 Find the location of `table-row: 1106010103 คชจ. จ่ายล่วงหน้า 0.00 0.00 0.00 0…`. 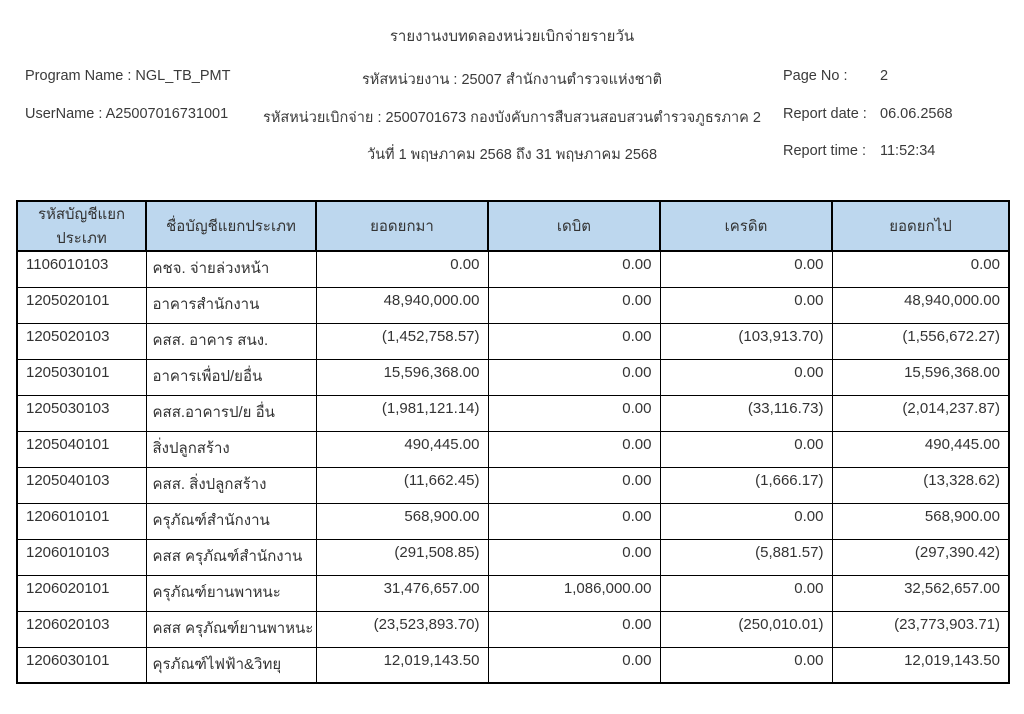

table-row: 1106010103 คชจ. จ่ายล่วงหน้า 0.00 0.00 0.00 0… is located at coordinates (513, 269).